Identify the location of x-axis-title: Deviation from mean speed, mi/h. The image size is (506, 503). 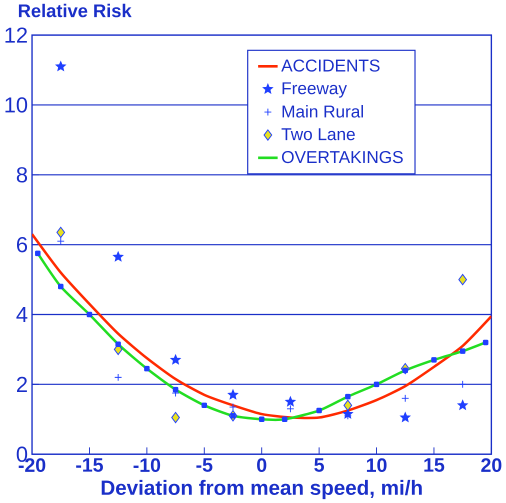
(262, 490).